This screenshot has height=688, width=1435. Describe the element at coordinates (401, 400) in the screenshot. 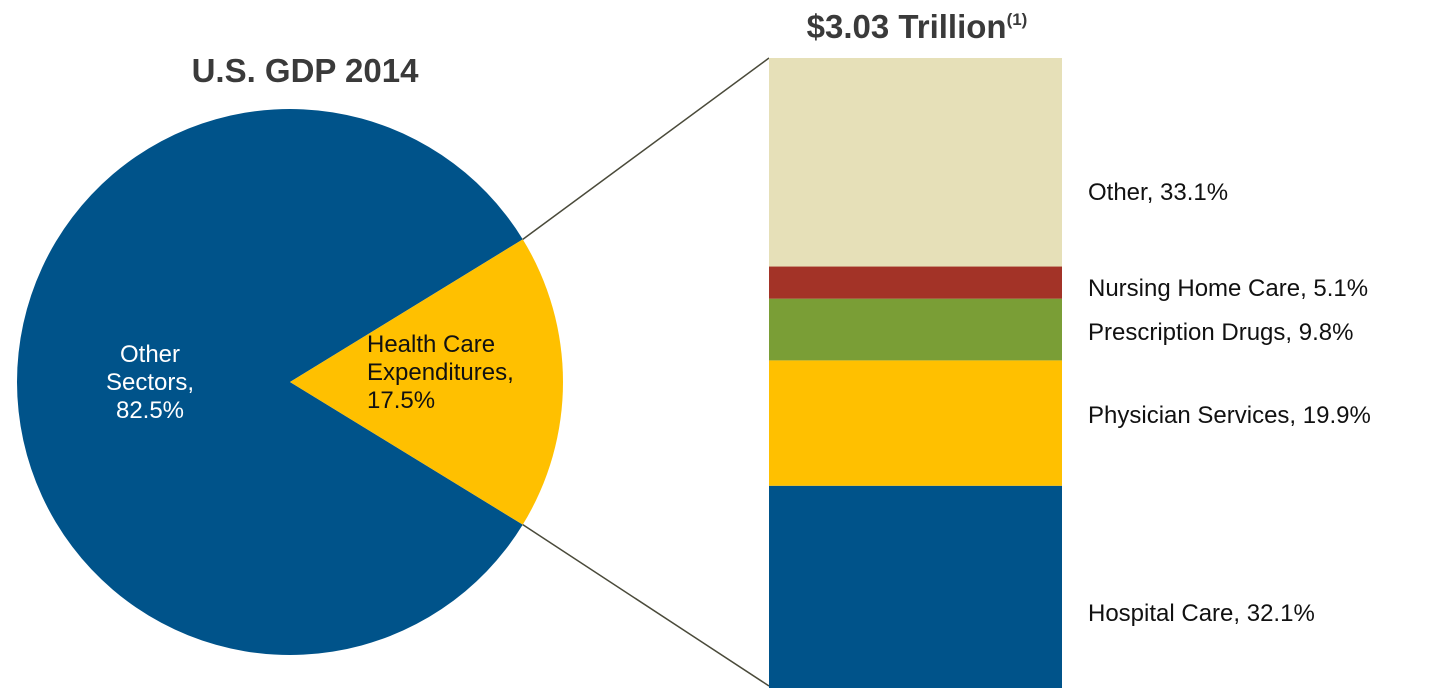

I see `pie-label-line: 17.5%` at that location.